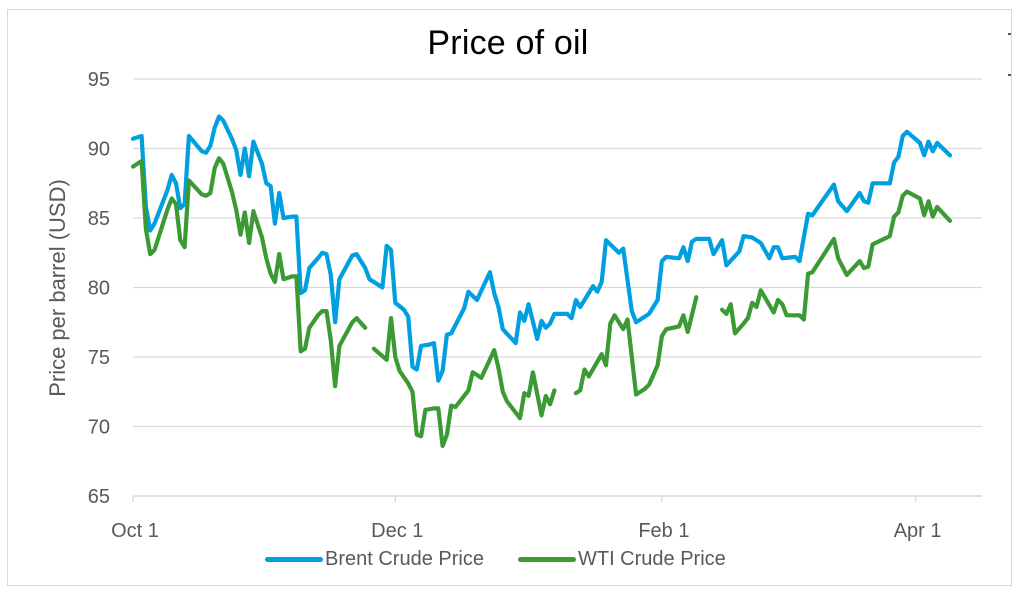 This screenshot has height=600, width=1016. What do you see at coordinates (546, 559) in the screenshot?
I see `wti-line-swatch-icon` at bounding box center [546, 559].